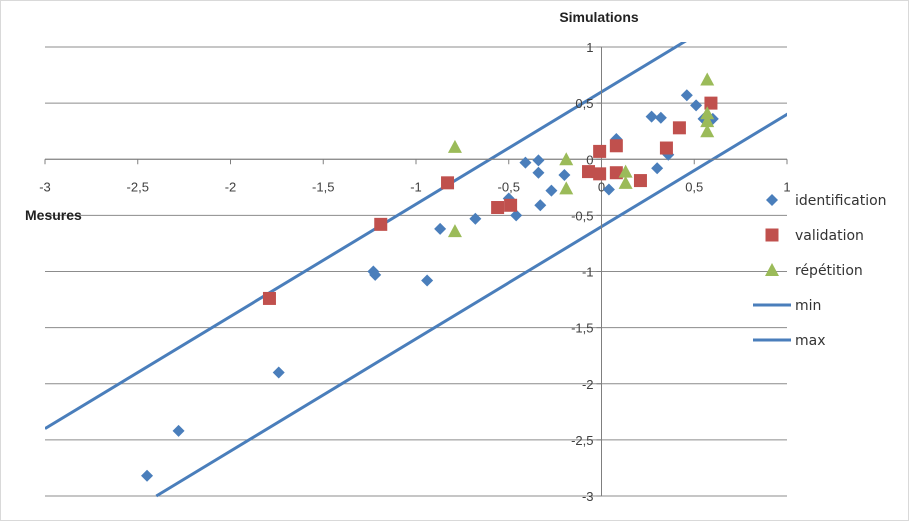 This screenshot has width=909, height=522. Describe the element at coordinates (599, 17) in the screenshot. I see `y-axis-title: Simulations` at that location.